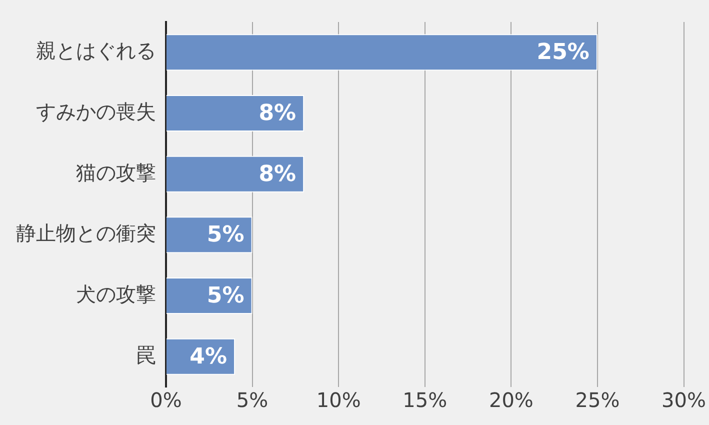  I want to click on y-tick-label: 猫の攻撃, so click(116, 172).